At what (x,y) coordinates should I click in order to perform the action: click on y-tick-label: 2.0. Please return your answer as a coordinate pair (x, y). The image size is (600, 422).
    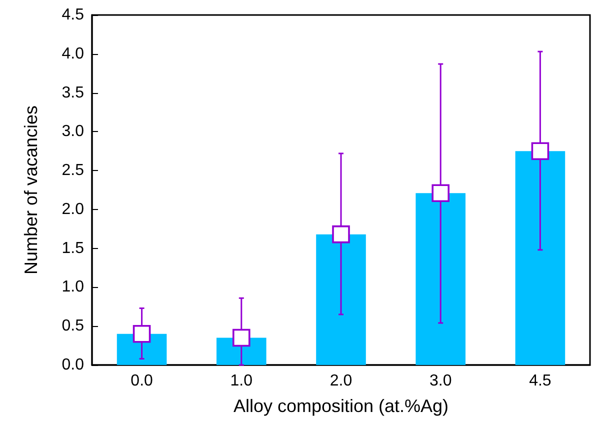
    Looking at the image, I should click on (73, 209).